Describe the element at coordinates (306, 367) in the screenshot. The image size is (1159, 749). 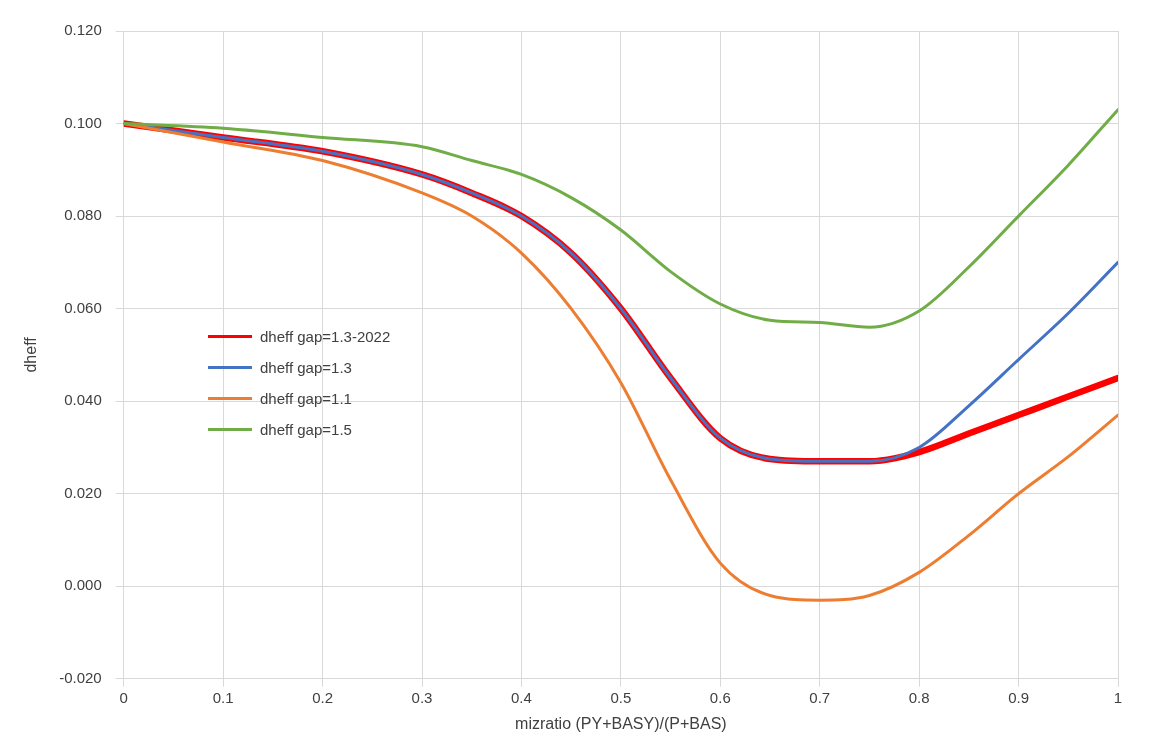
I see `legend-label: dheff gap=1.3` at that location.